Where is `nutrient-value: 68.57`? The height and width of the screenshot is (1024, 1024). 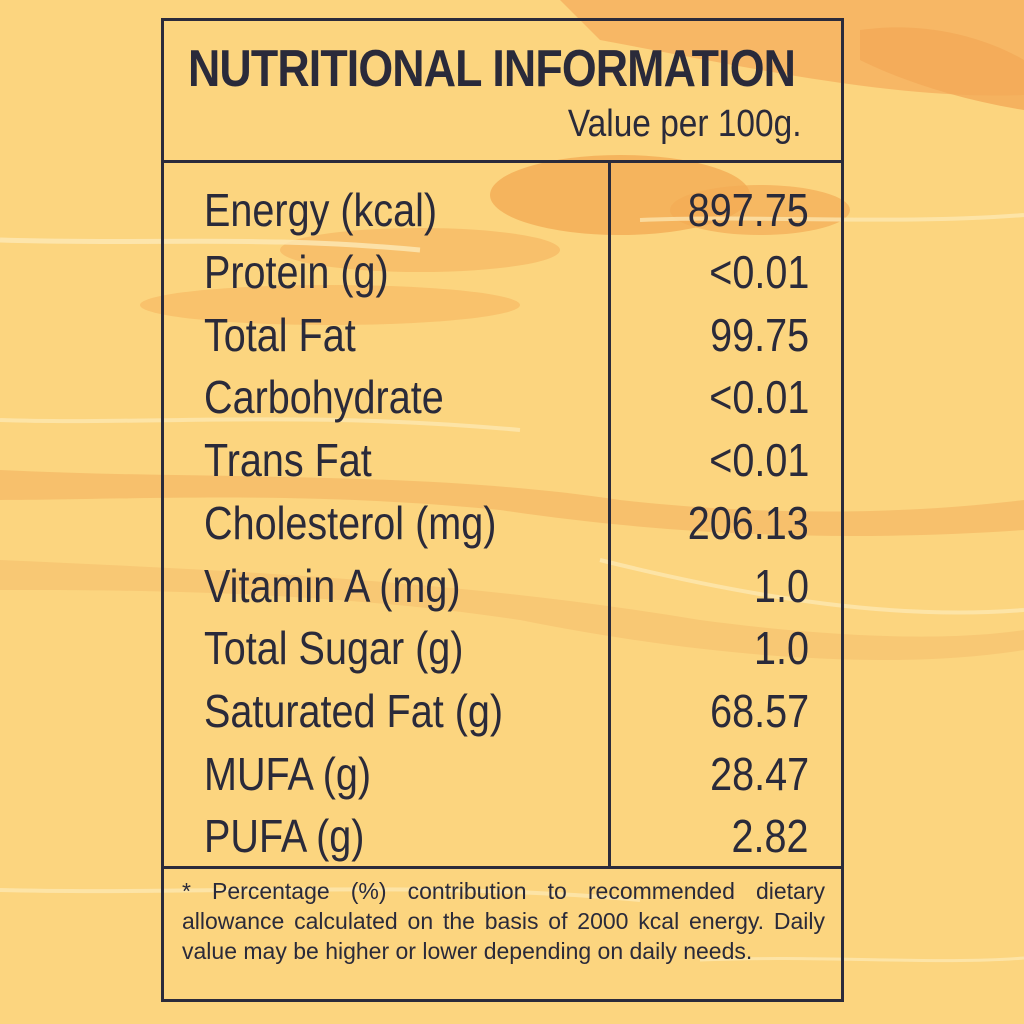 nutrient-value: 68.57 is located at coordinates (759, 711).